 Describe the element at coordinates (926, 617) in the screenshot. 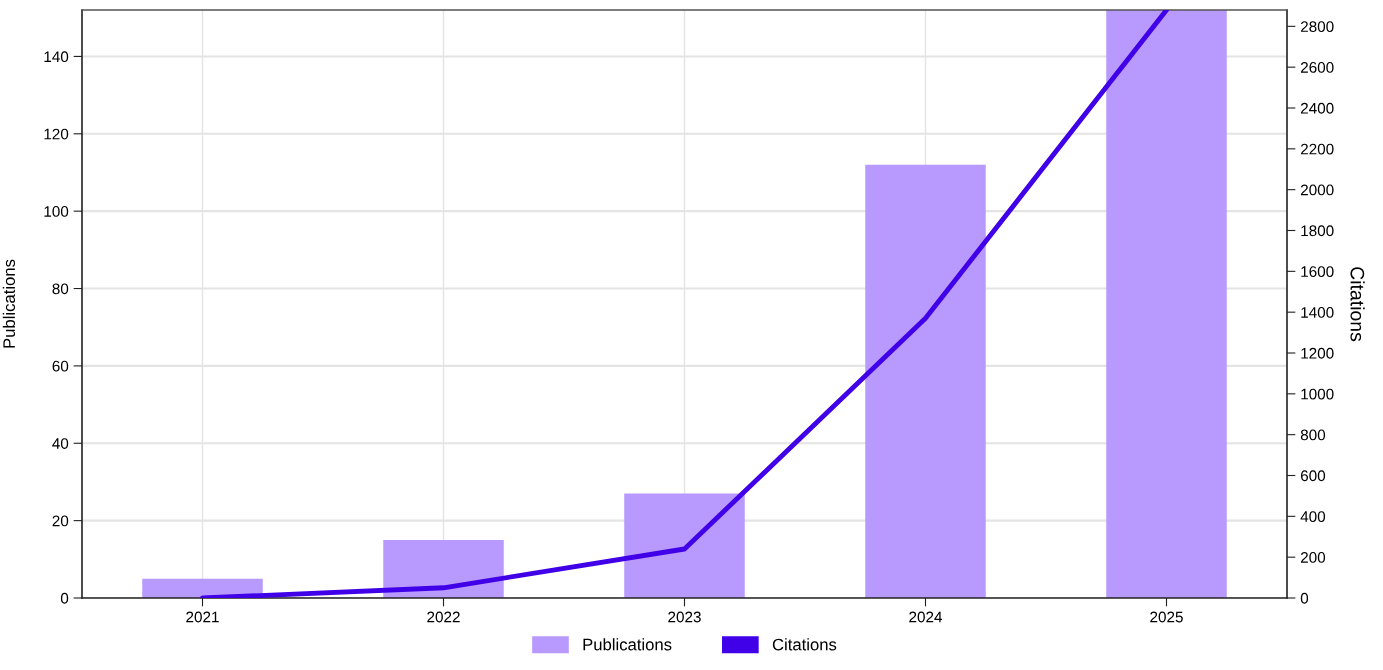

I see `x-tick-label: 2024` at that location.